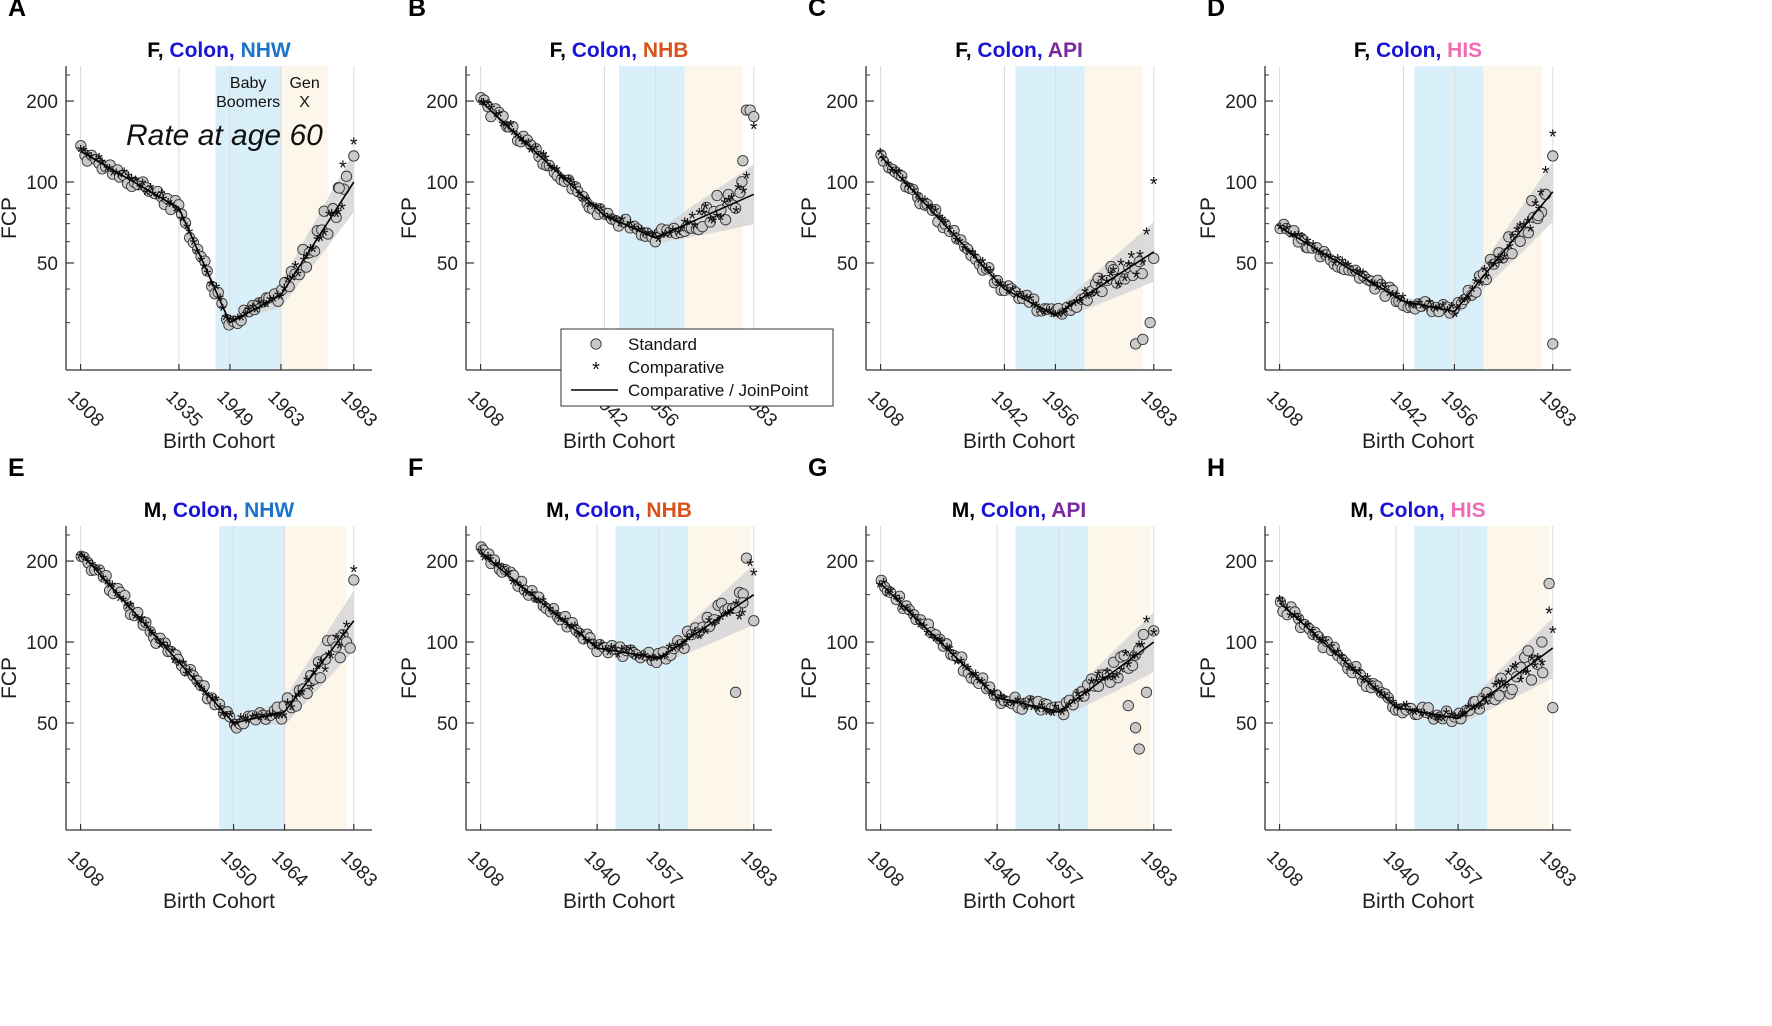 The image size is (1772, 1026). Describe the element at coordinates (47, 264) in the screenshot. I see `y-tick-label: 50` at that location.